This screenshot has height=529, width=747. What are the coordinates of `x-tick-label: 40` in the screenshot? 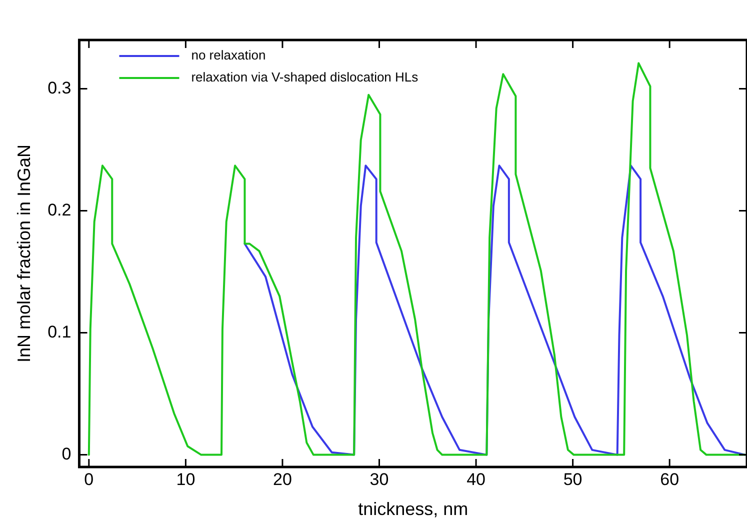 It's located at (476, 479).